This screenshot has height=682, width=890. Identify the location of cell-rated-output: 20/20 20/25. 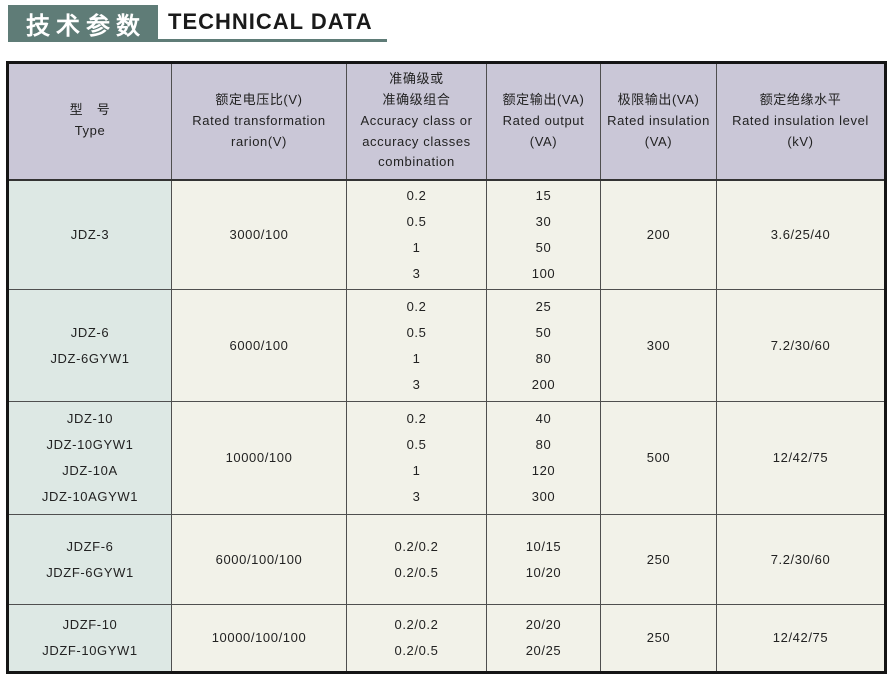
(543, 638).